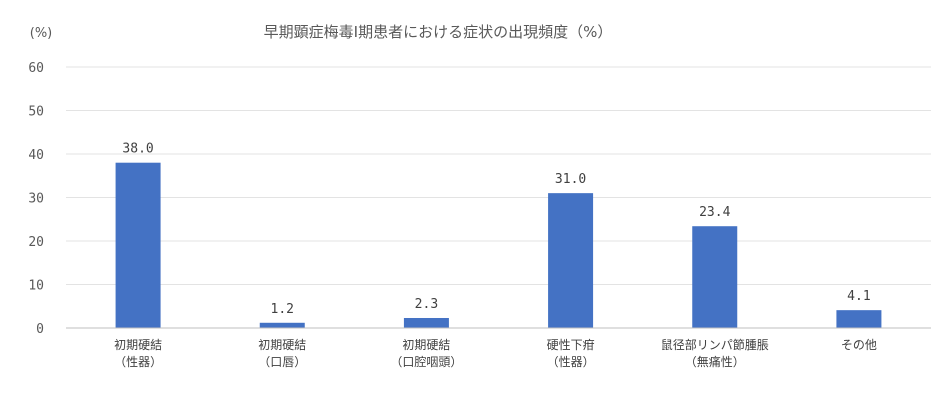  I want to click on y-axis-unit-label: (%), so click(41, 33).